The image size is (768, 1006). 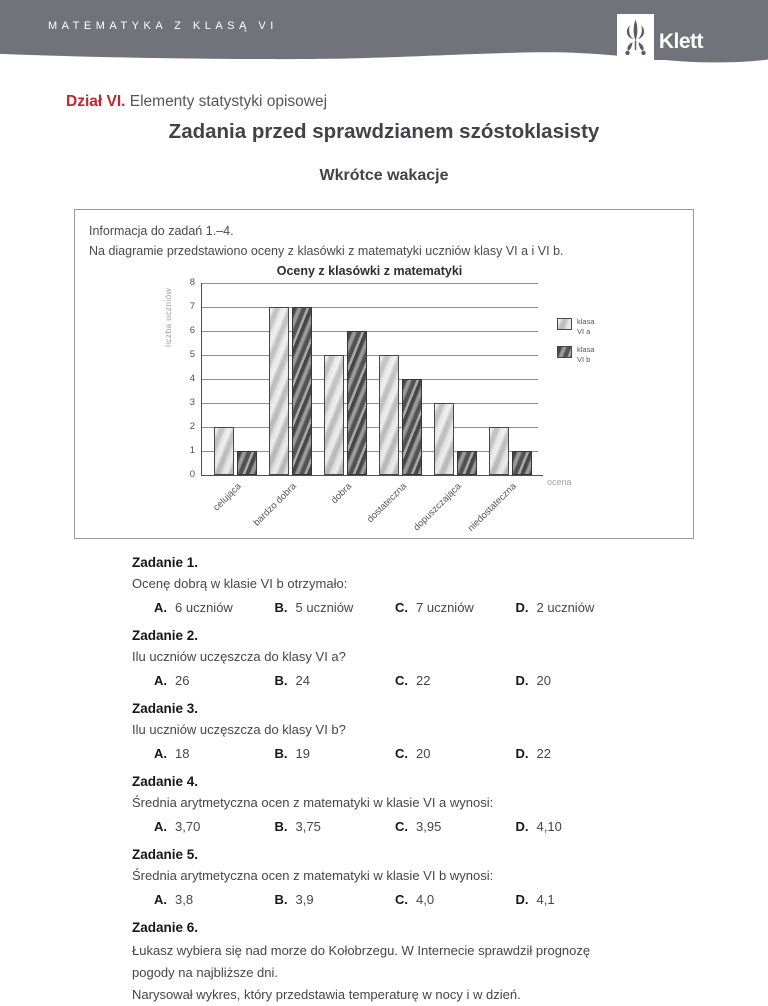 I want to click on option-value: 6 uczniów, so click(x=204, y=607).